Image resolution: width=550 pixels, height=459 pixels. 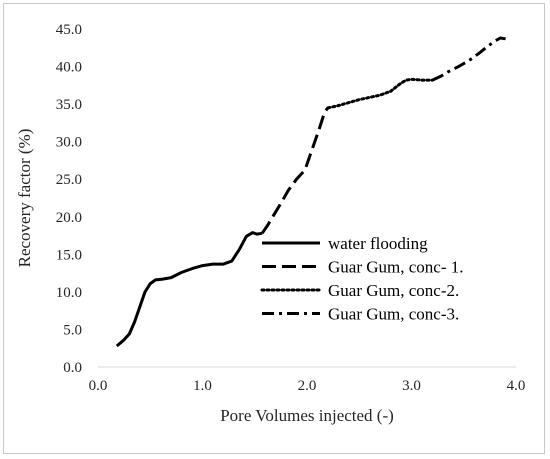 What do you see at coordinates (69, 68) in the screenshot?
I see `y-tick-label: 40.0` at bounding box center [69, 68].